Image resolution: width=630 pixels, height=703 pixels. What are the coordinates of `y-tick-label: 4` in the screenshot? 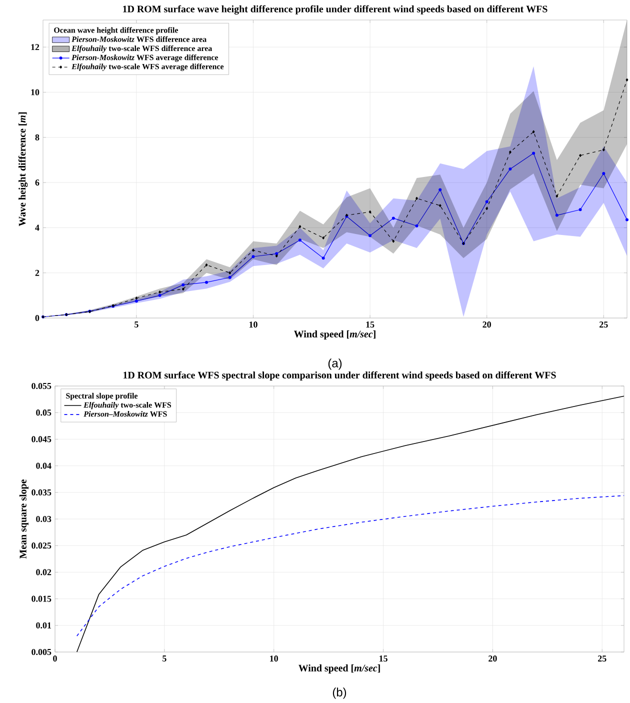 It's located at (37, 227).